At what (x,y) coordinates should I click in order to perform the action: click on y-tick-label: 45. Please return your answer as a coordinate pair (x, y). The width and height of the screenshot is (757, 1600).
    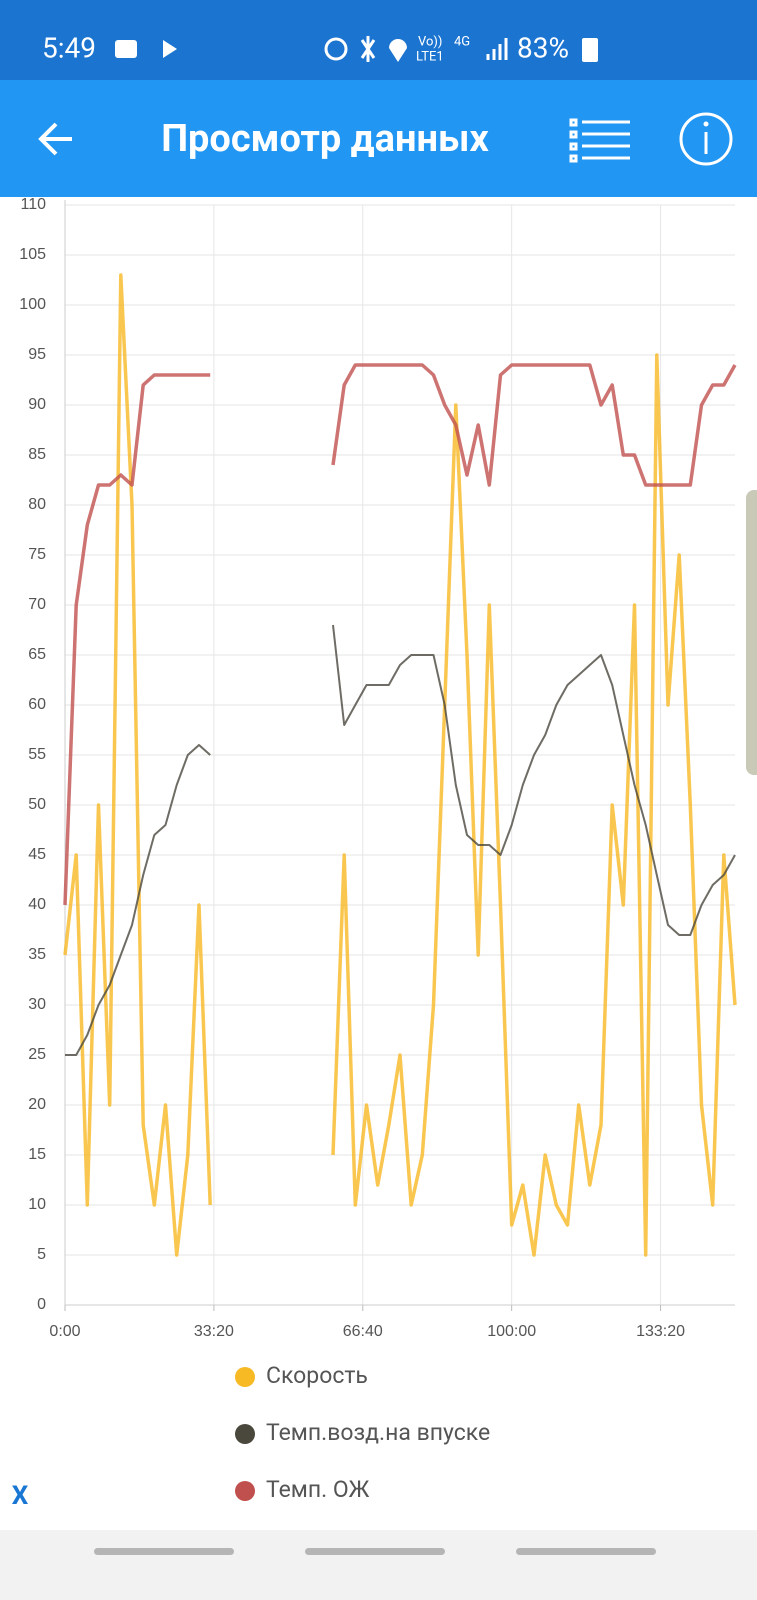
    Looking at the image, I should click on (37, 854).